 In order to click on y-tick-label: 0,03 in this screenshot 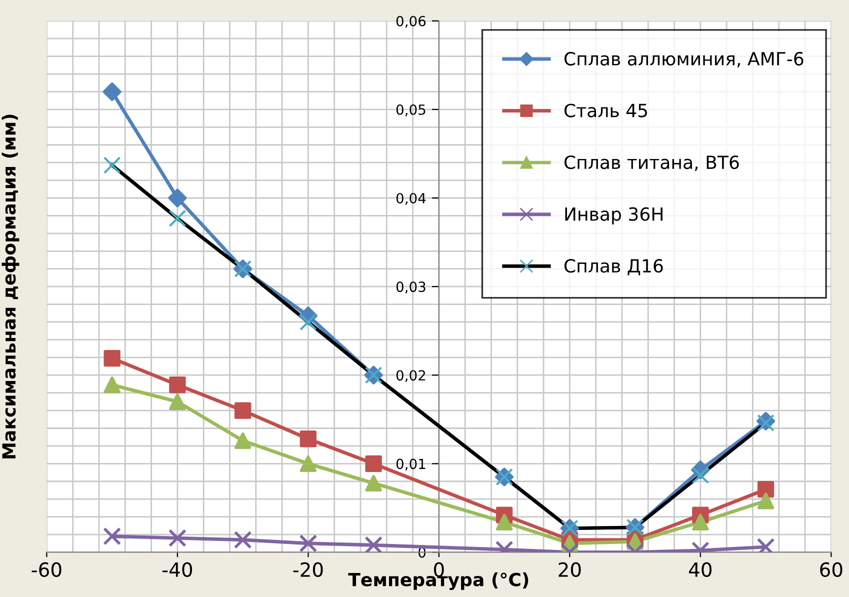, I will do `click(411, 288)`.